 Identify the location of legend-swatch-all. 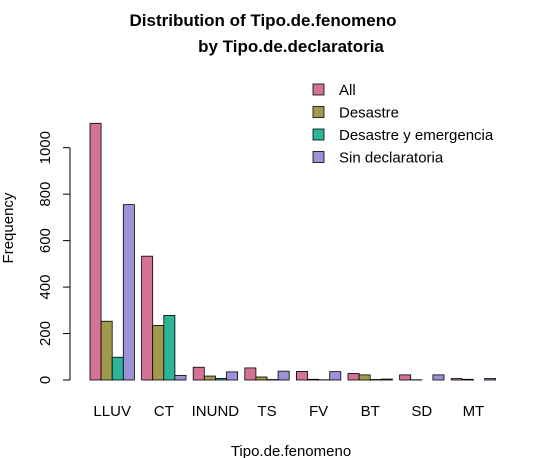
(318, 89).